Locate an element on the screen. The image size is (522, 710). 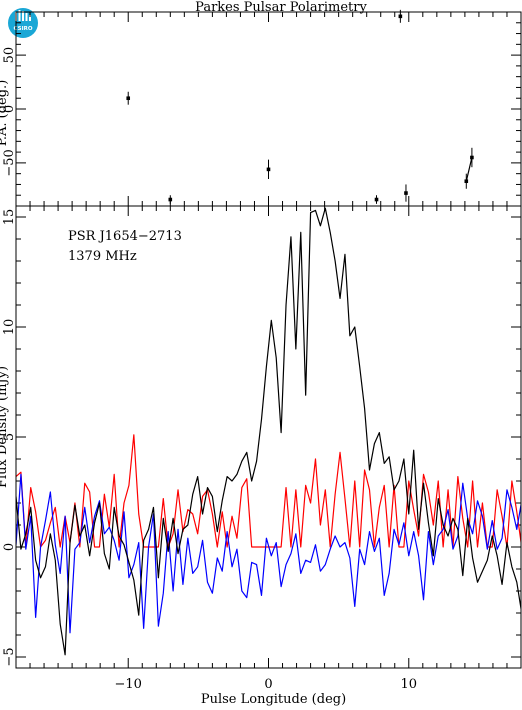
flux-axis-label: Flux Density (mJy) is located at coordinates (5, 427).